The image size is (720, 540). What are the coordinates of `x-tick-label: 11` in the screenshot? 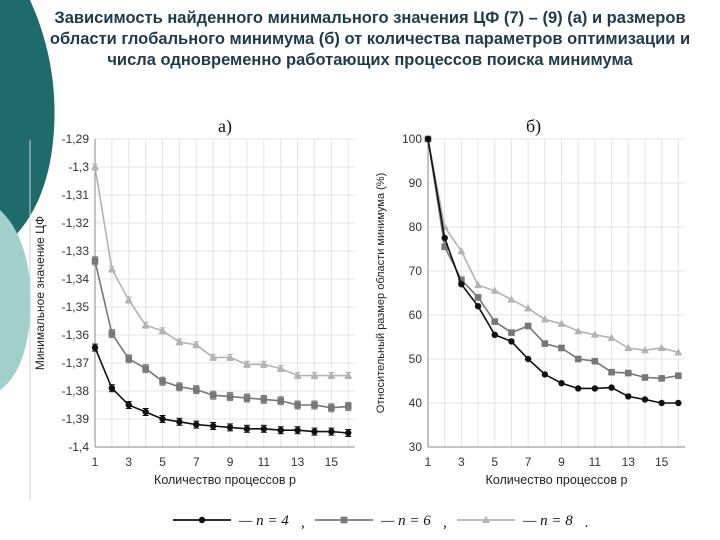 It's located at (595, 462).